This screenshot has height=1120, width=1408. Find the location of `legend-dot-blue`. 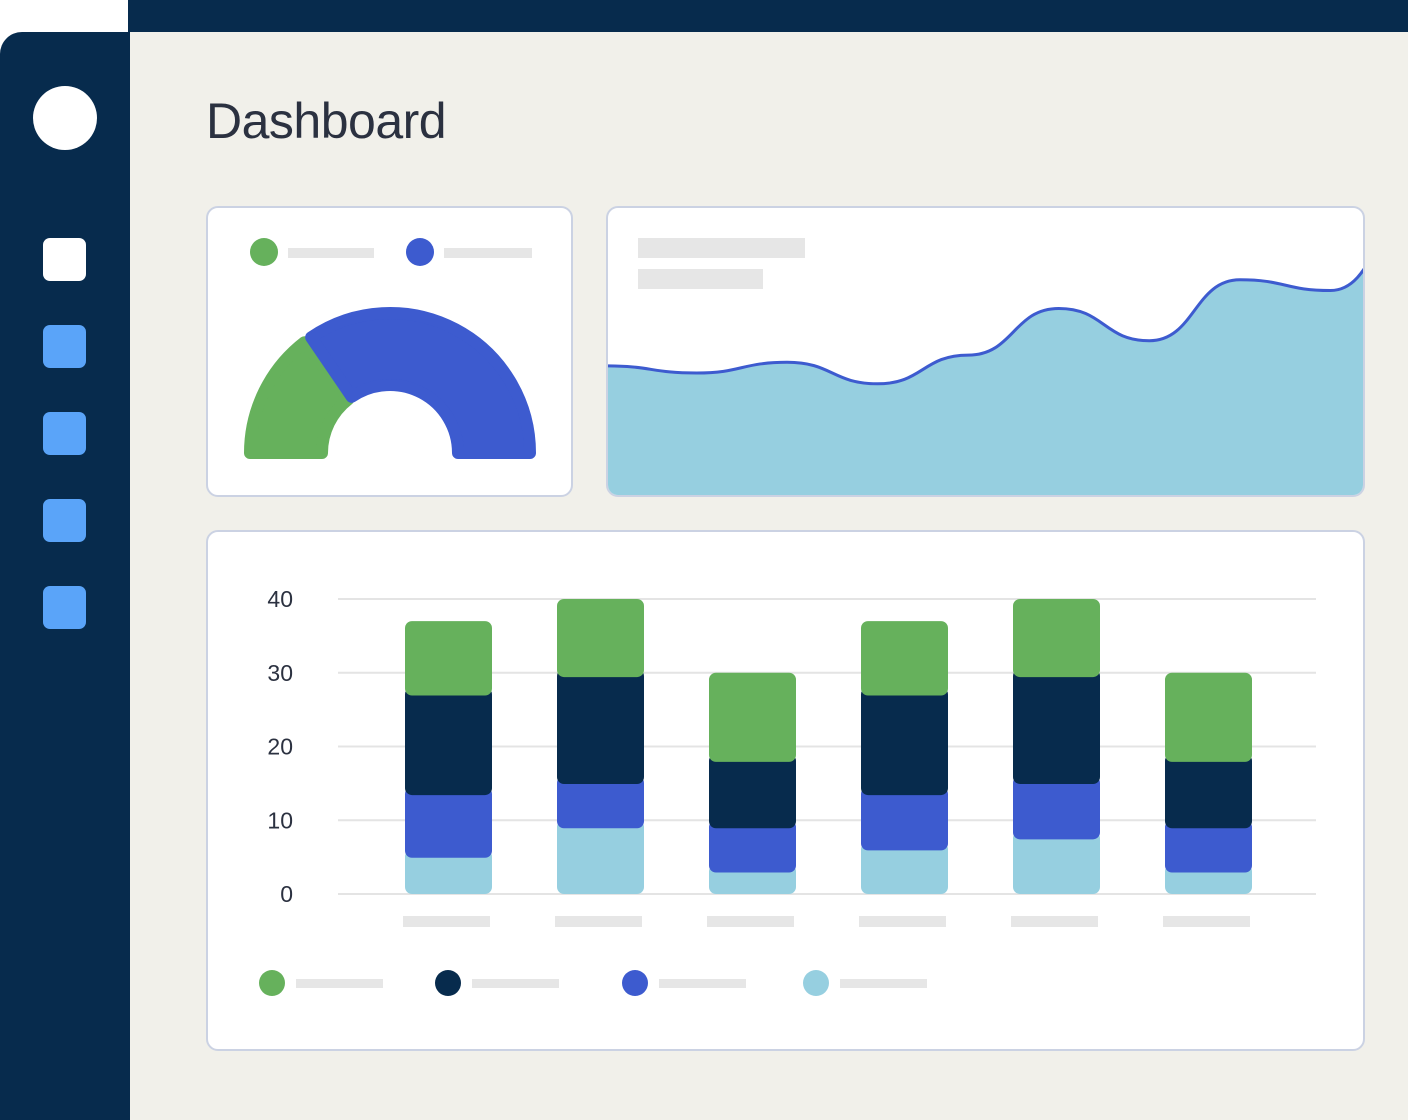

legend-dot-blue is located at coordinates (420, 252).